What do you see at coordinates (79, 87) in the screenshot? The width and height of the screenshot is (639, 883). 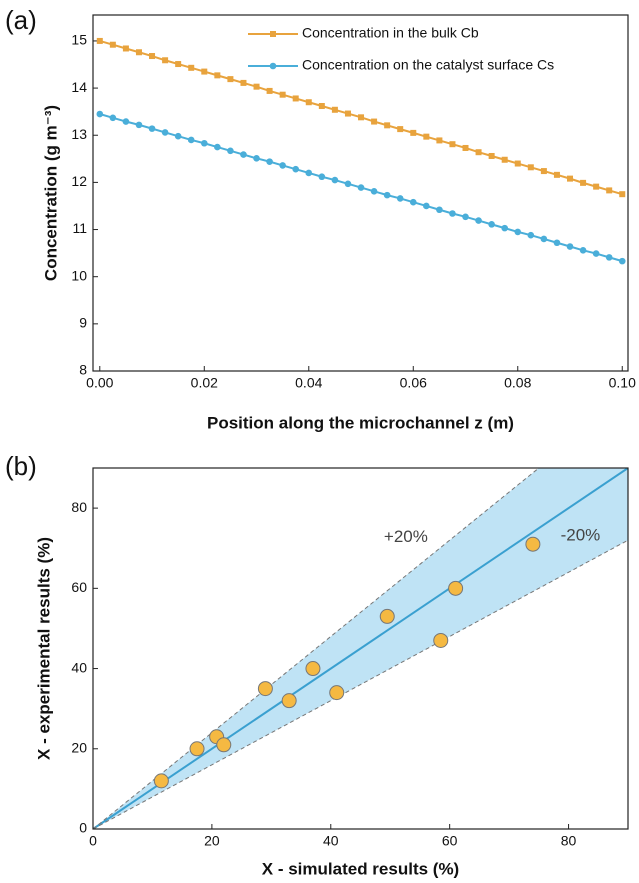 I see `y-tick-label: 14` at bounding box center [79, 87].